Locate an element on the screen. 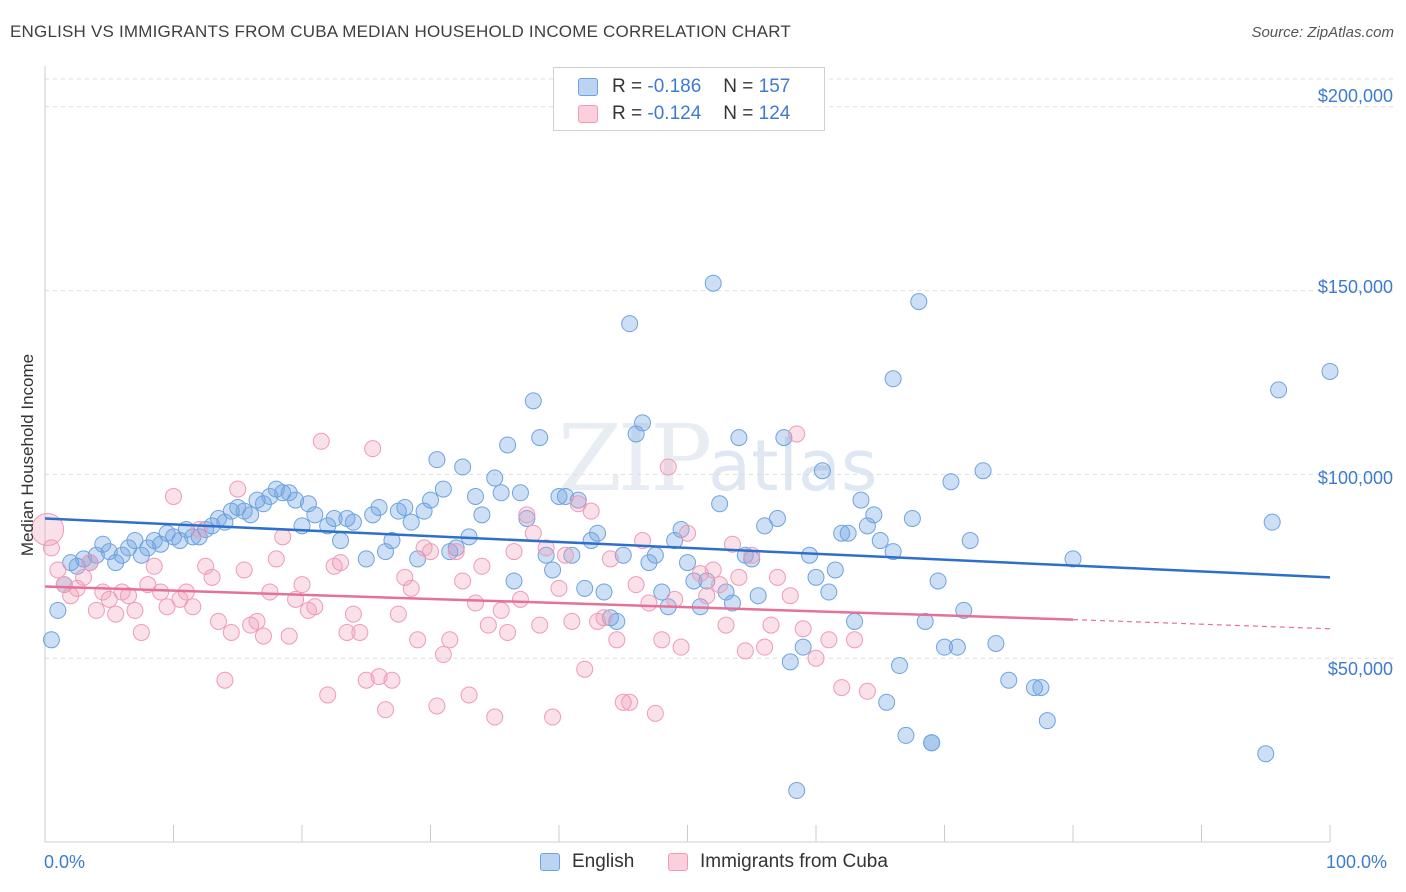 This screenshot has height=892, width=1406. cuba-r-value: -0.124 is located at coordinates (674, 113).